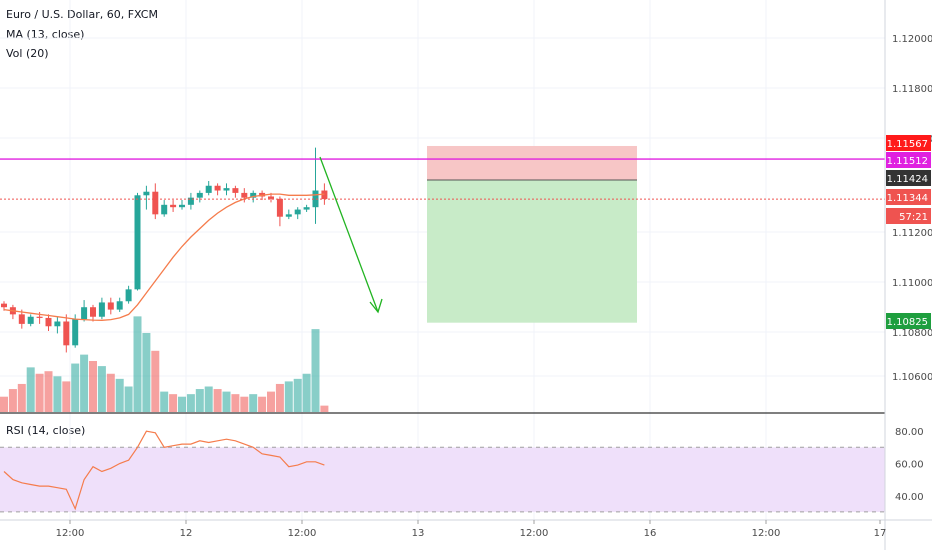 The width and height of the screenshot is (932, 550). Describe the element at coordinates (912, 333) in the screenshot. I see `price-tick-label: 1.10800` at that location.